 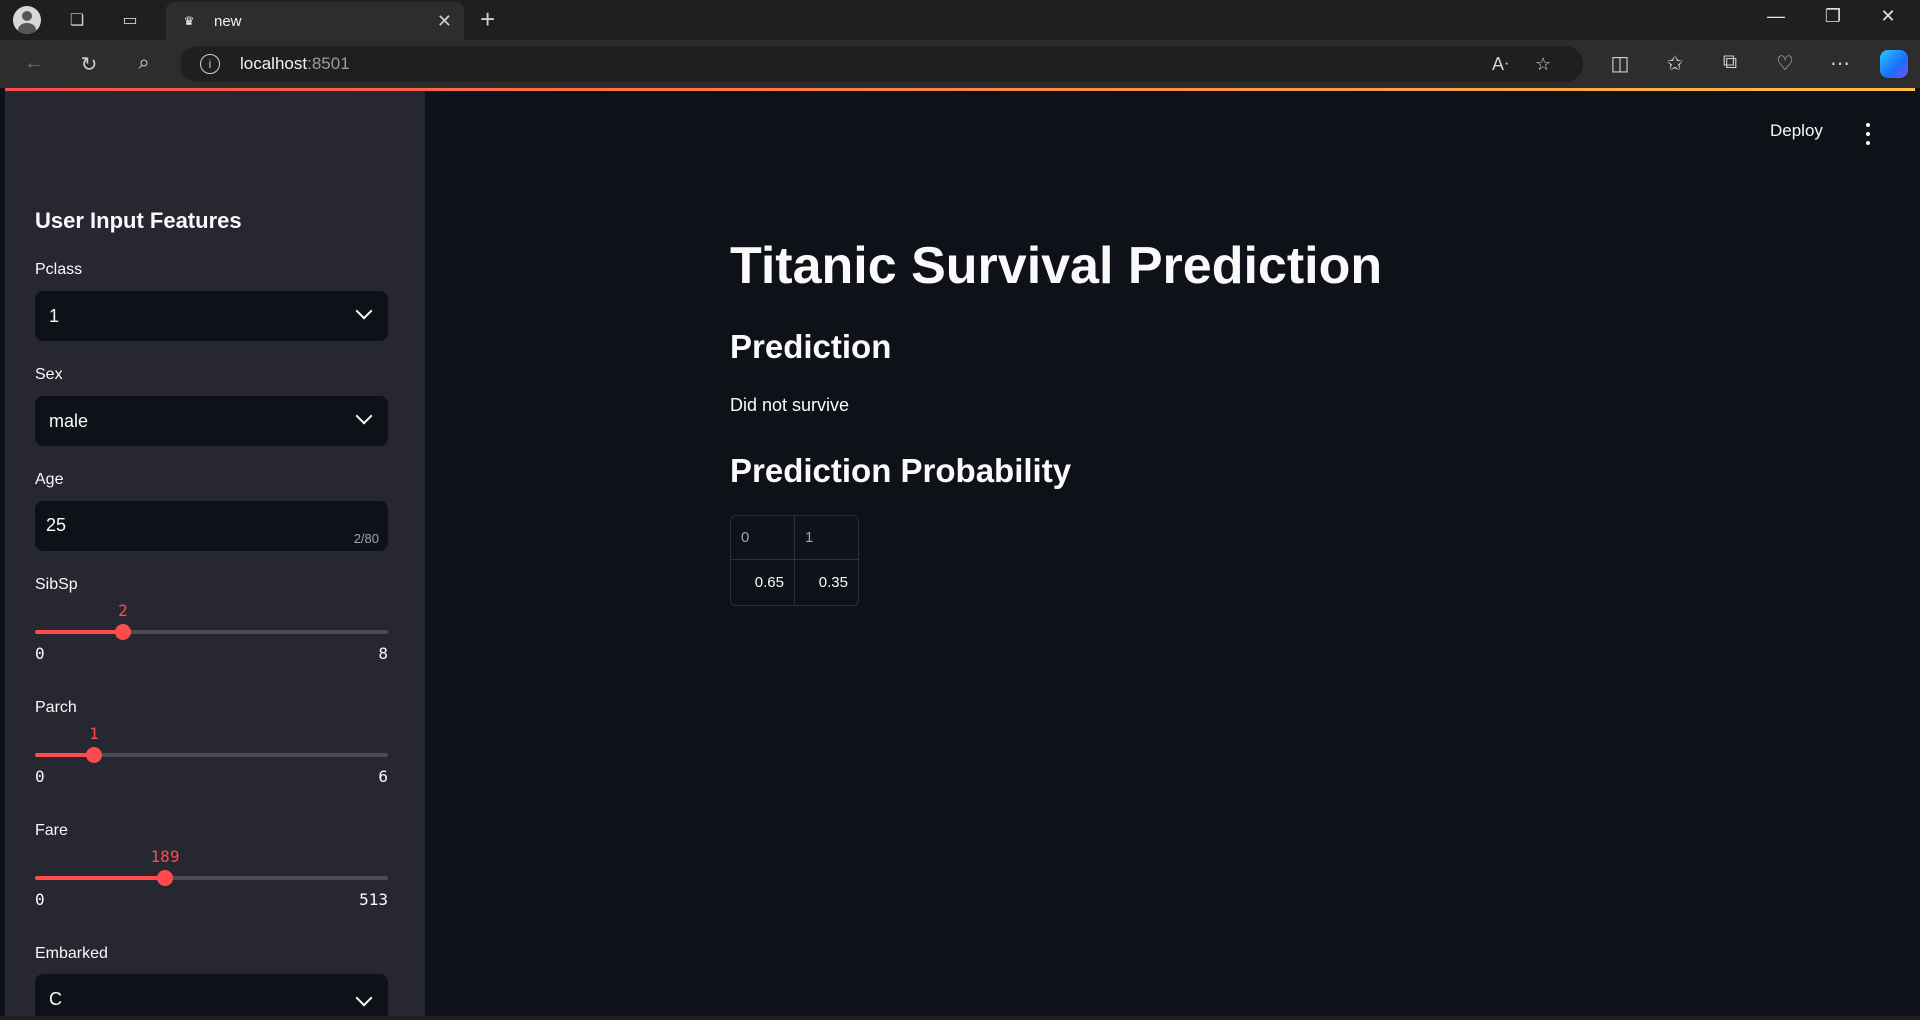 What do you see at coordinates (833, 582) in the screenshot?
I see `table-cell: 0.35` at bounding box center [833, 582].